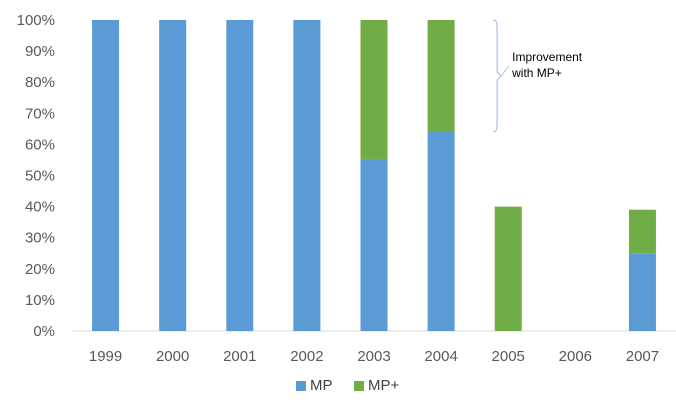 The width and height of the screenshot is (676, 407). What do you see at coordinates (40, 176) in the screenshot?
I see `y-tick-label: 50%` at bounding box center [40, 176].